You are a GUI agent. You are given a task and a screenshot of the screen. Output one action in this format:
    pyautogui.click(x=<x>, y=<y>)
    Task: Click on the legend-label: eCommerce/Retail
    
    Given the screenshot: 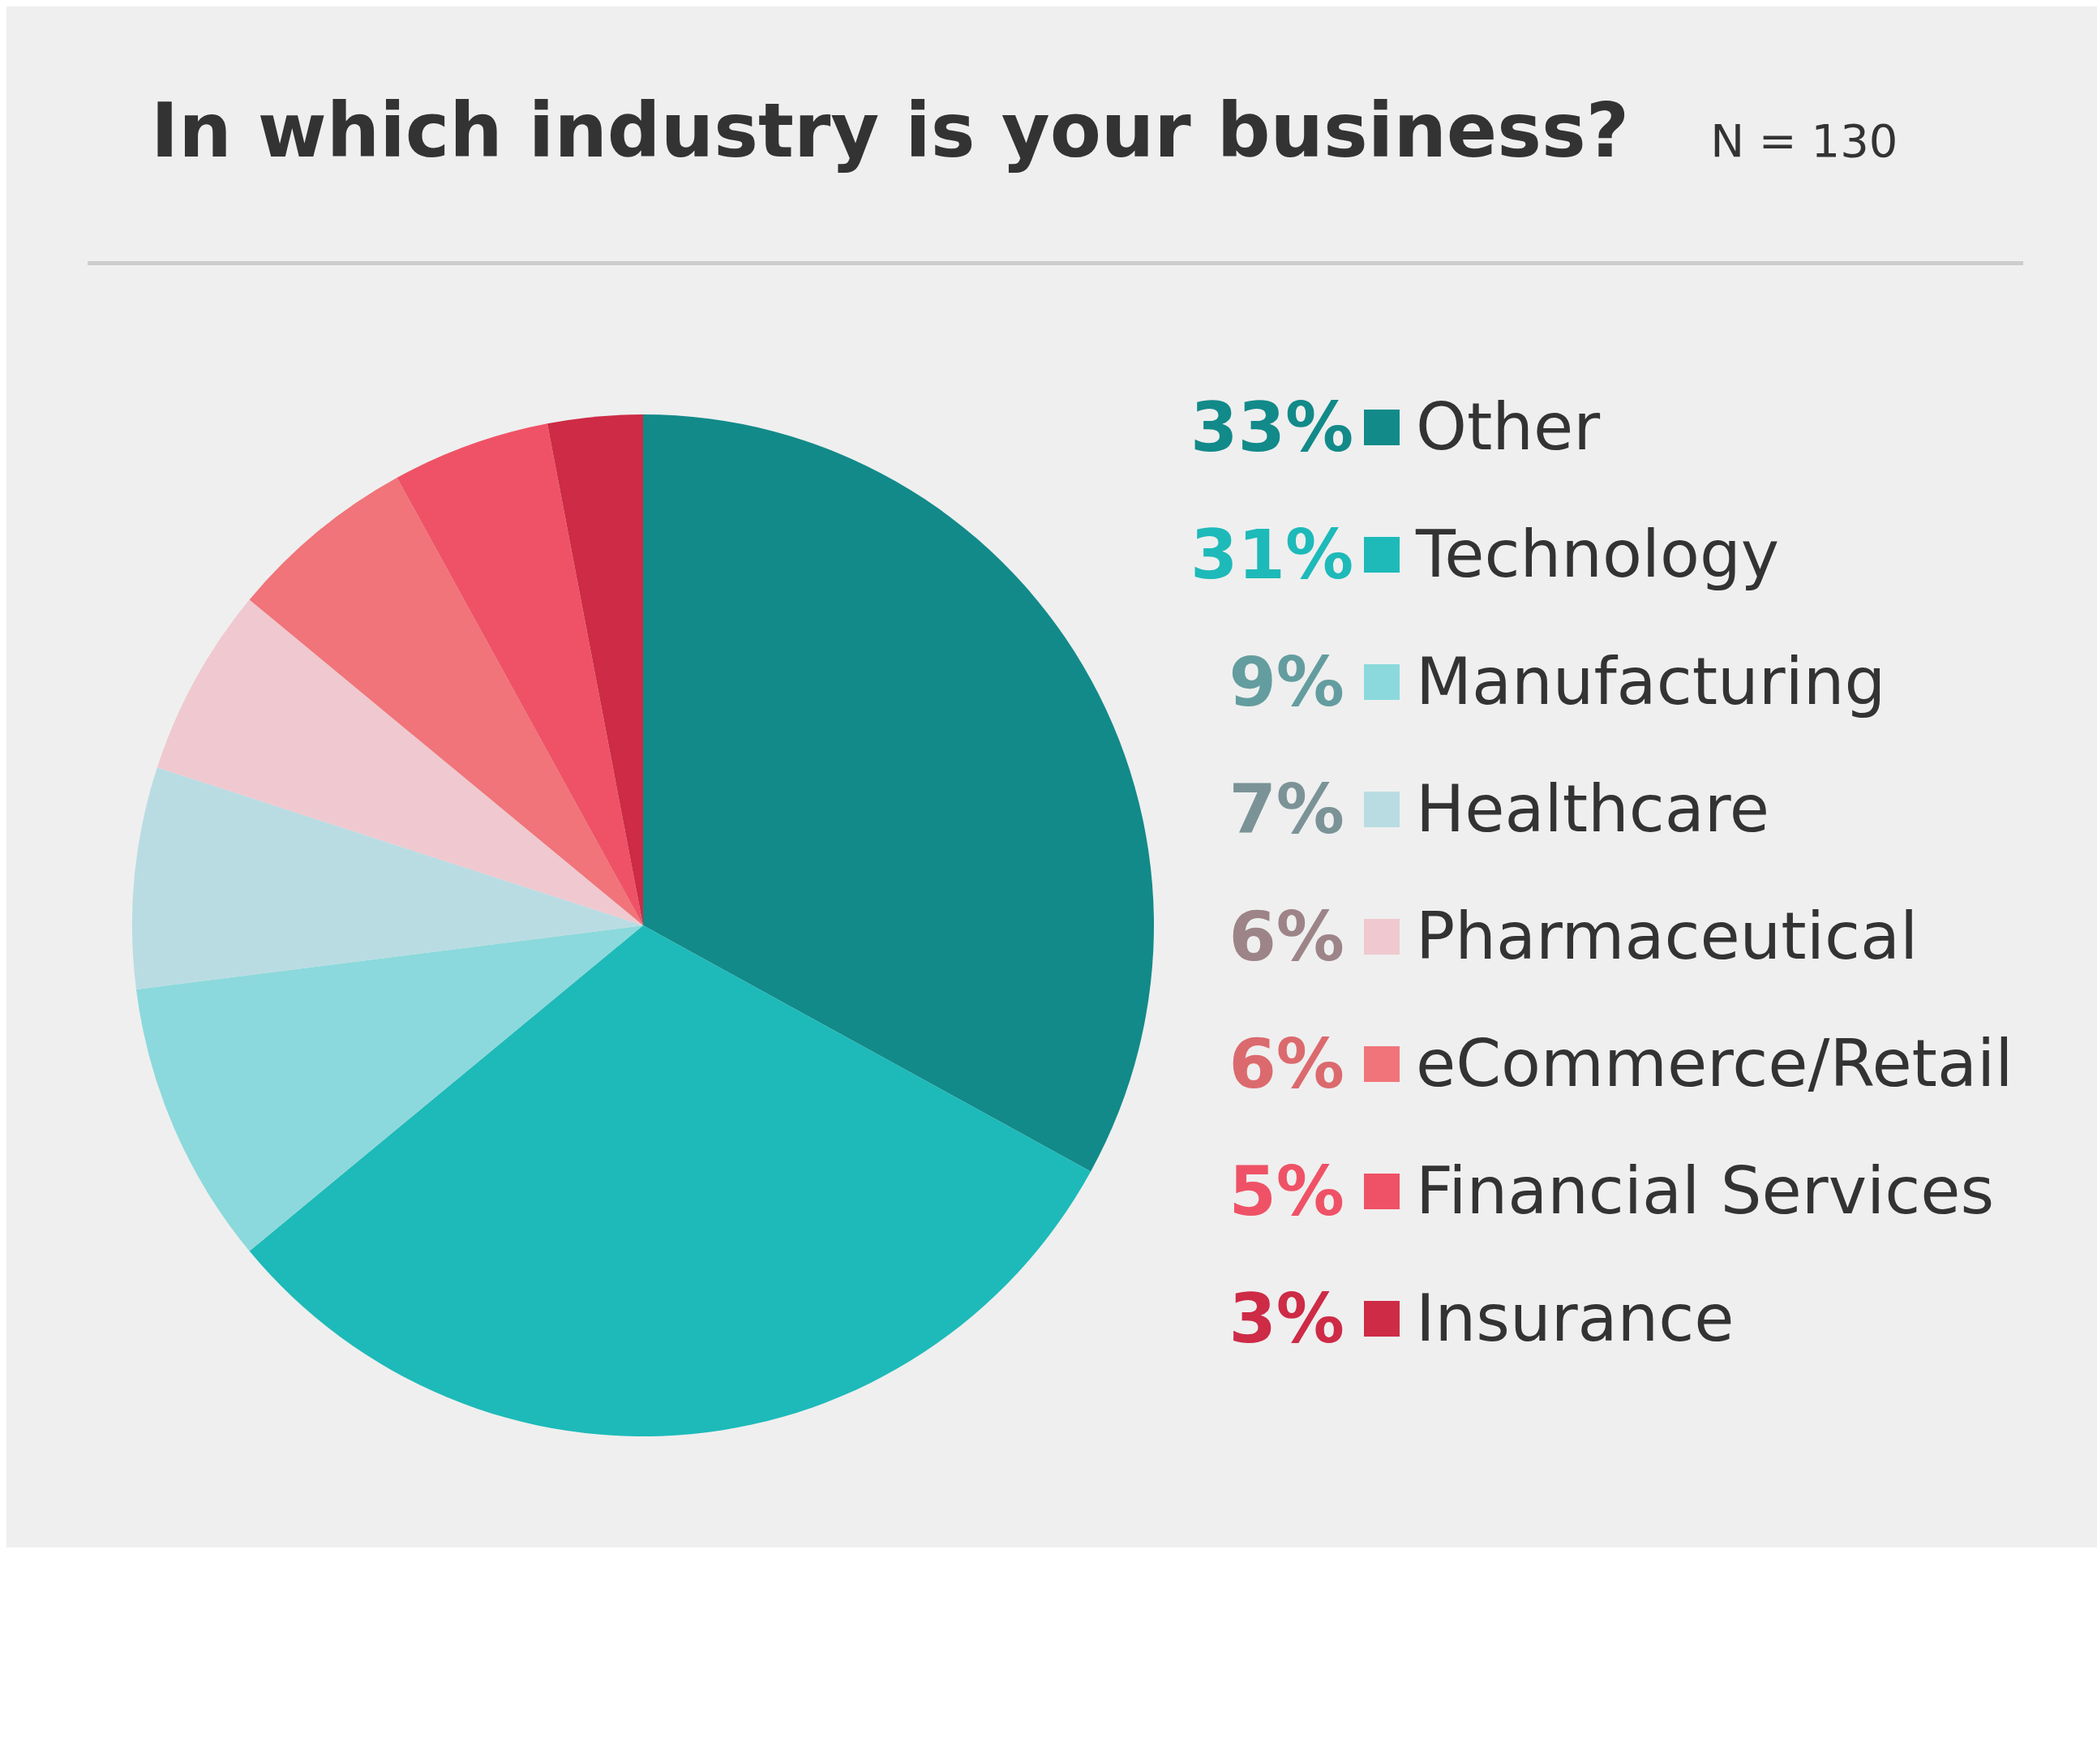 What is the action you would take?
    pyautogui.click(x=1714, y=1064)
    